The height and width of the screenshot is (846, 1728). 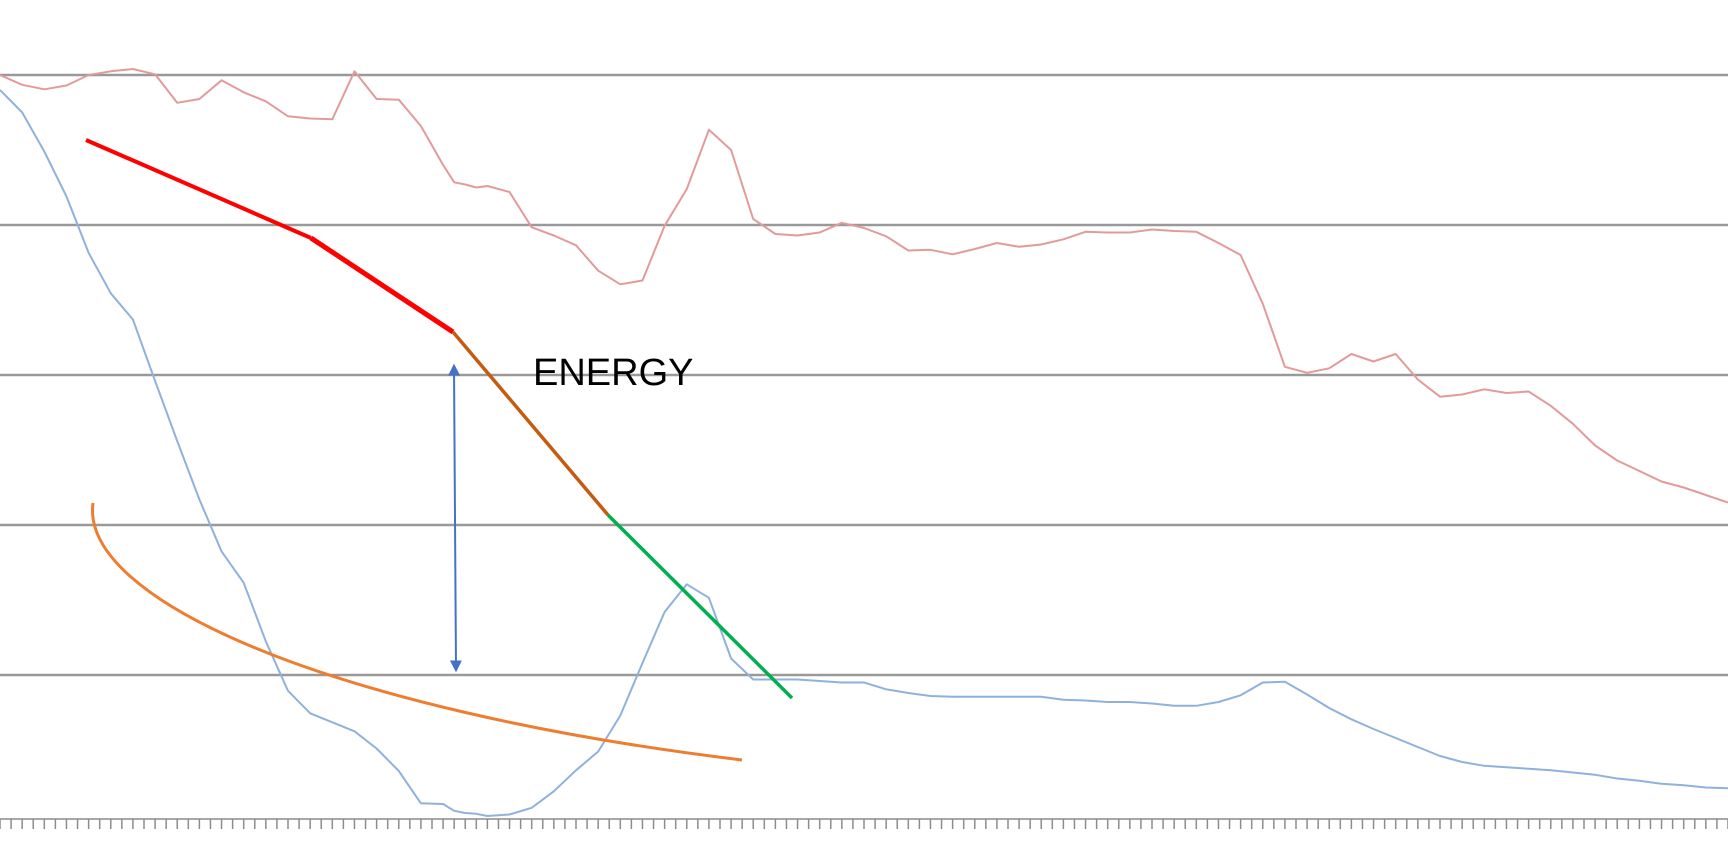 What do you see at coordinates (530, 423) in the screenshot?
I see `energy-brown-trend-line` at bounding box center [530, 423].